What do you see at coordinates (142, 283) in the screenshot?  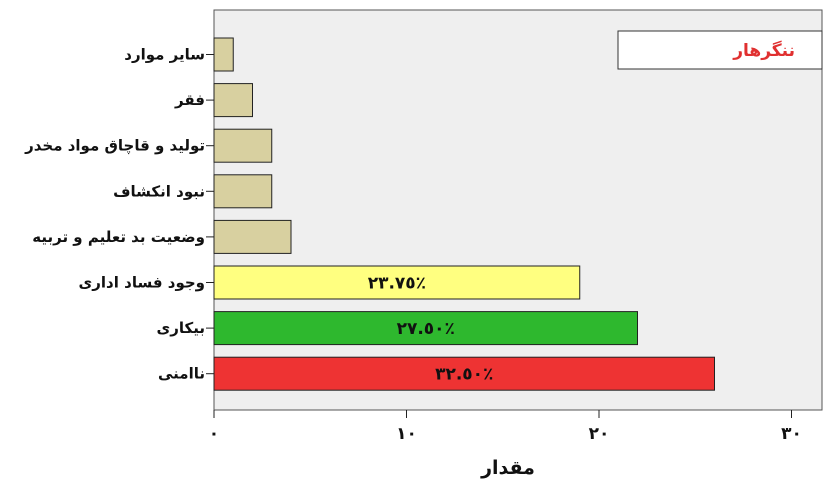 I see `category-label: وجود فساد اداری` at bounding box center [142, 283].